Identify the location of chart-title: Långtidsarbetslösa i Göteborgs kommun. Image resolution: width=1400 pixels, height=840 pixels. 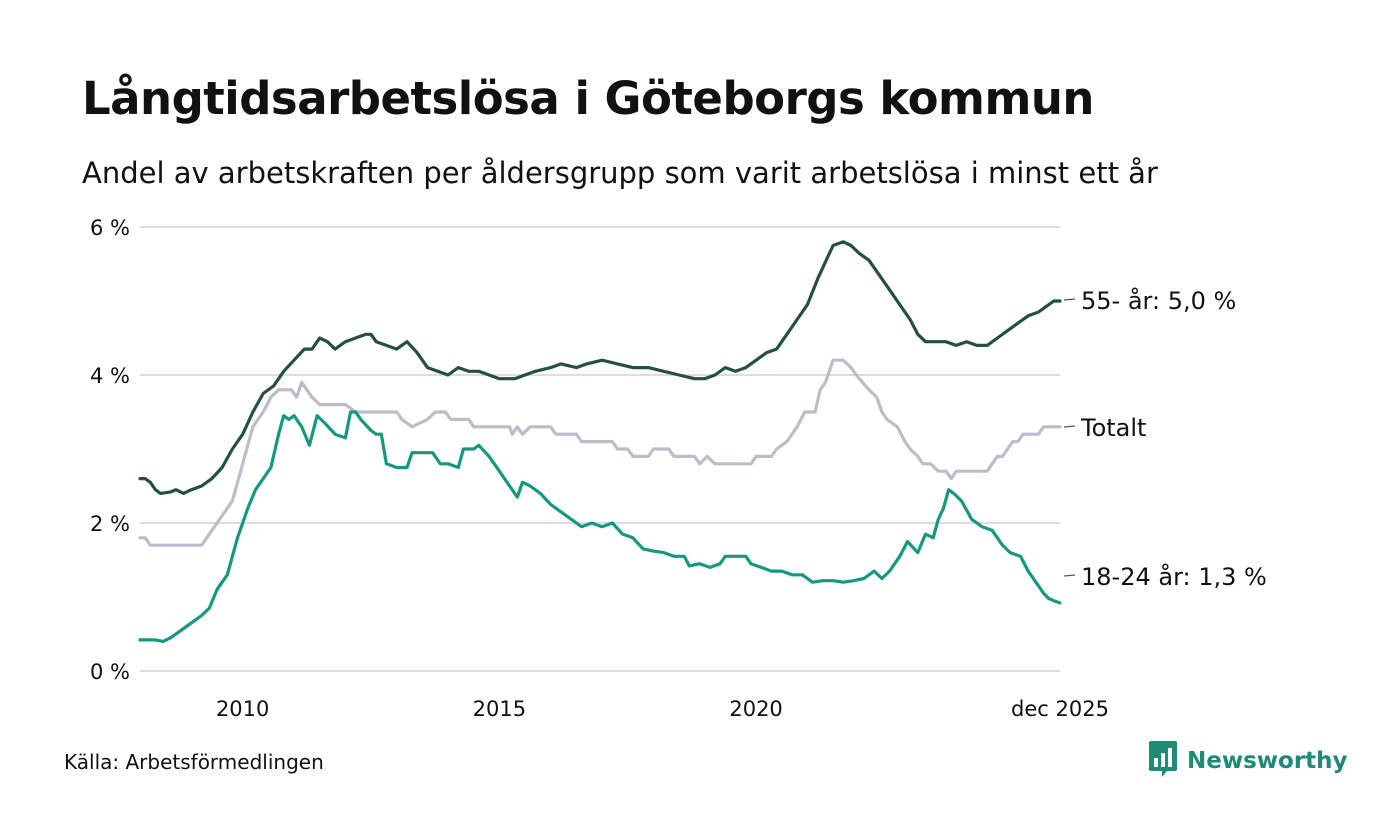
(588, 98).